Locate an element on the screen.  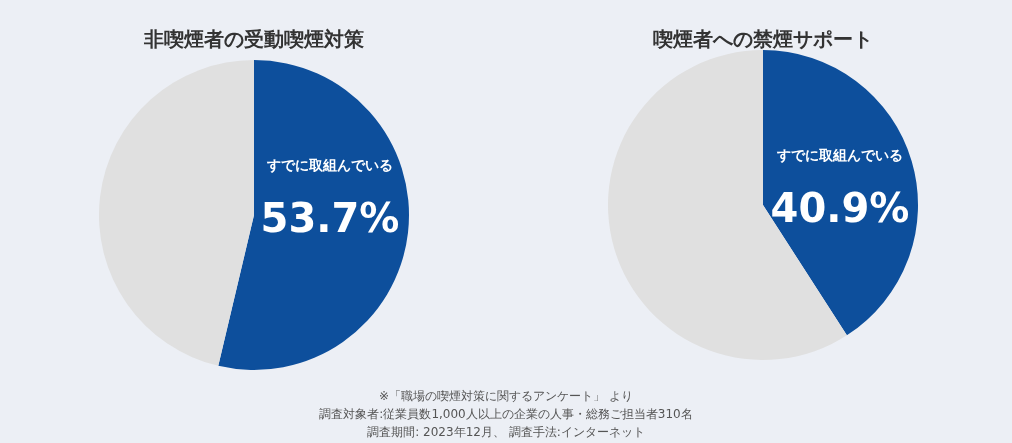
annotation: 調査対象者:従業員数1,000人以上の企業の人事・総務ご担当者310名 is located at coordinates (506, 414).